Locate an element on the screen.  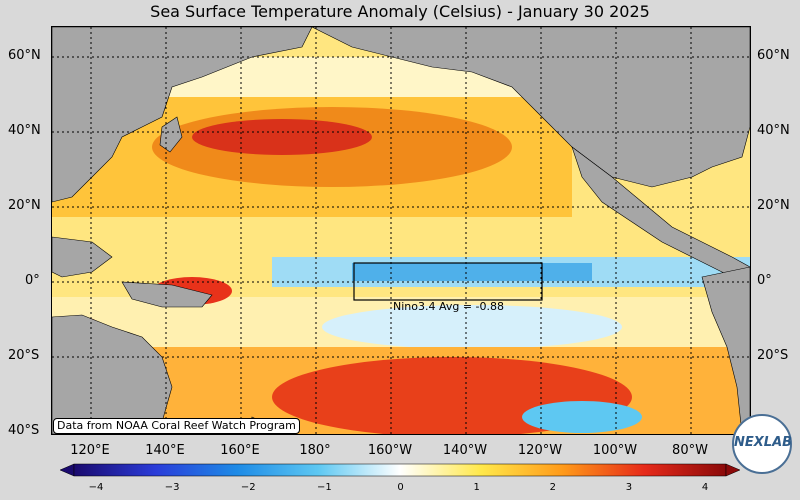
lon-label-140e: 140°E is located at coordinates (165, 450).